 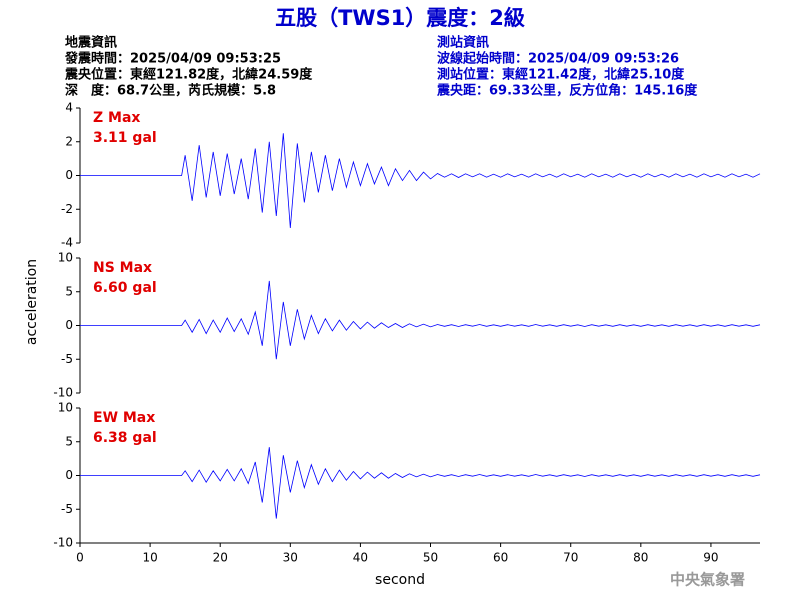 What do you see at coordinates (500, 558) in the screenshot?
I see `x-tick-label: 60` at bounding box center [500, 558].